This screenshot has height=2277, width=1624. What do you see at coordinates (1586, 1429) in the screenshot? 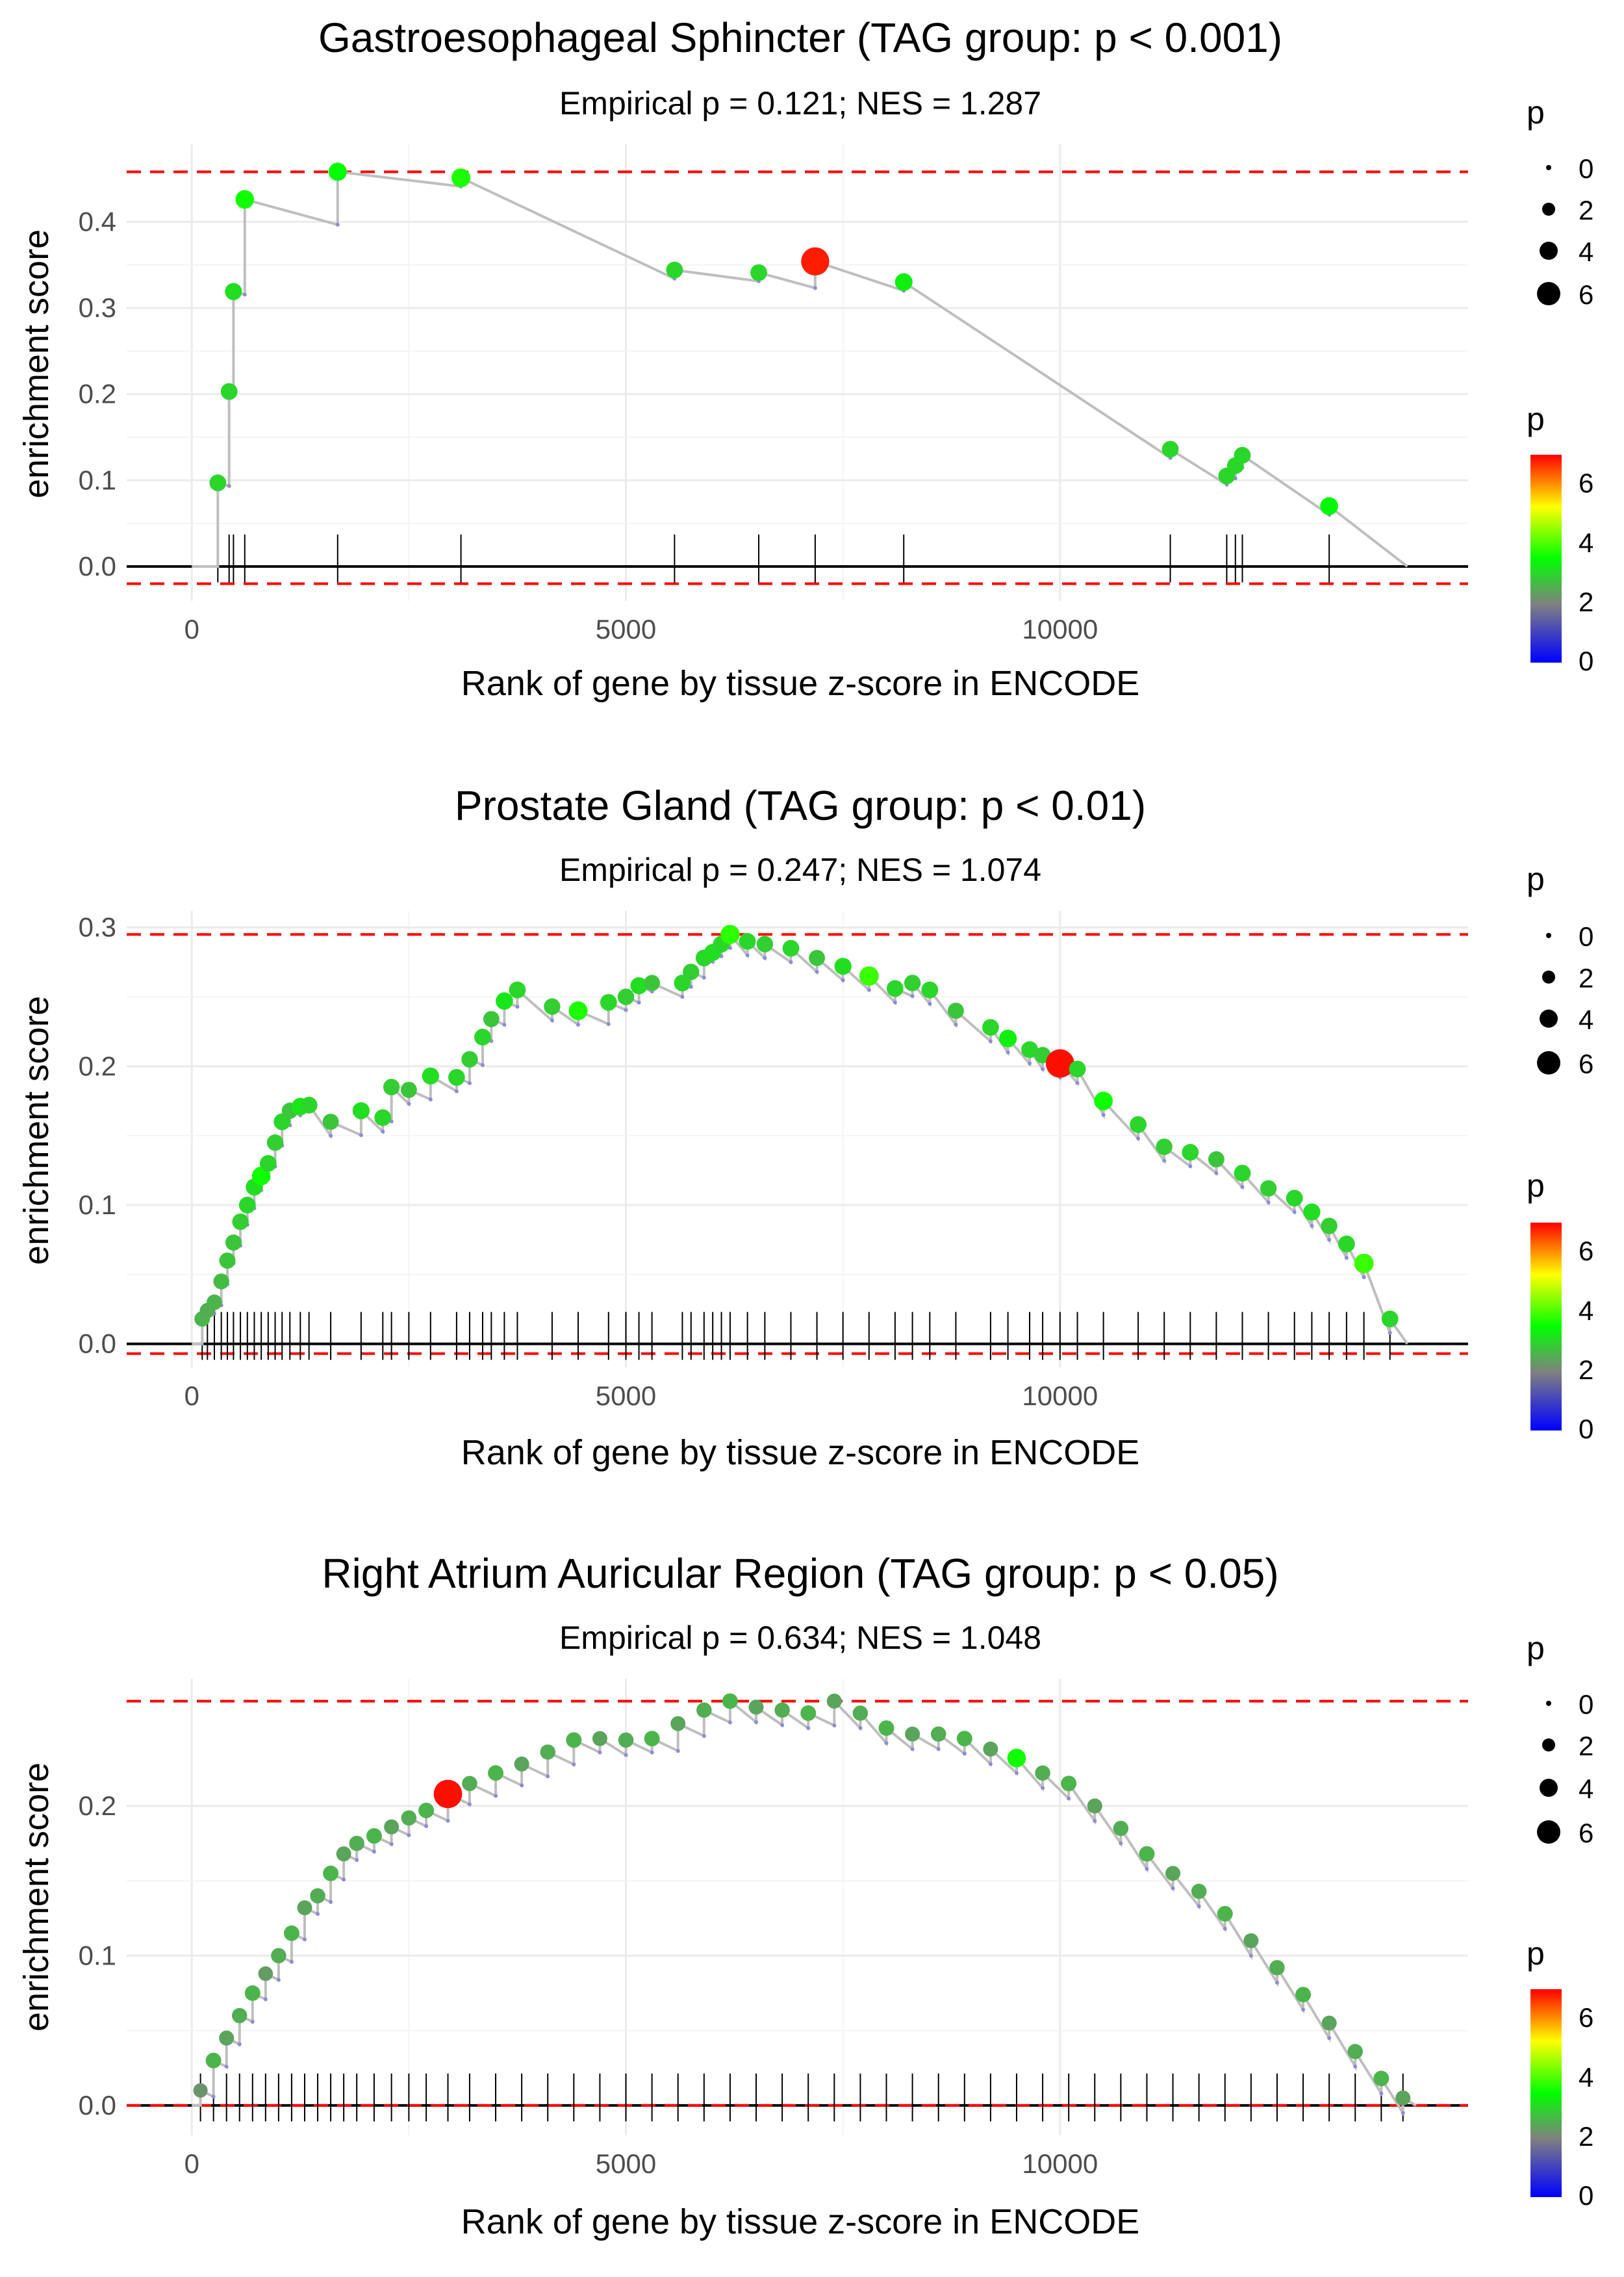
I see `colorbar-label-0: 0` at bounding box center [1586, 1429].